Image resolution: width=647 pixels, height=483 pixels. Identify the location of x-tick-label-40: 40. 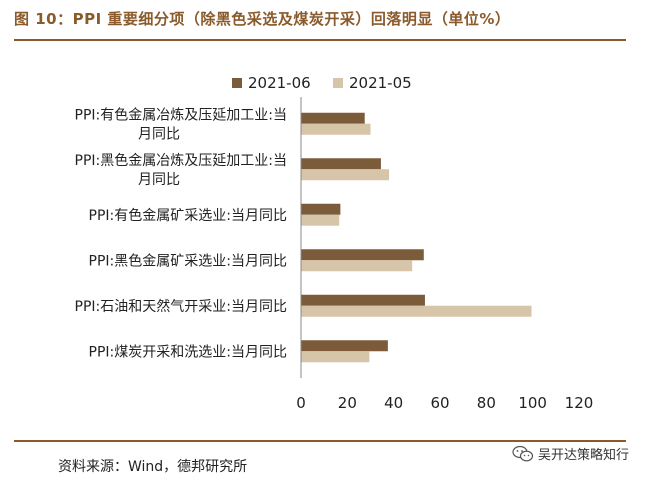
(393, 403).